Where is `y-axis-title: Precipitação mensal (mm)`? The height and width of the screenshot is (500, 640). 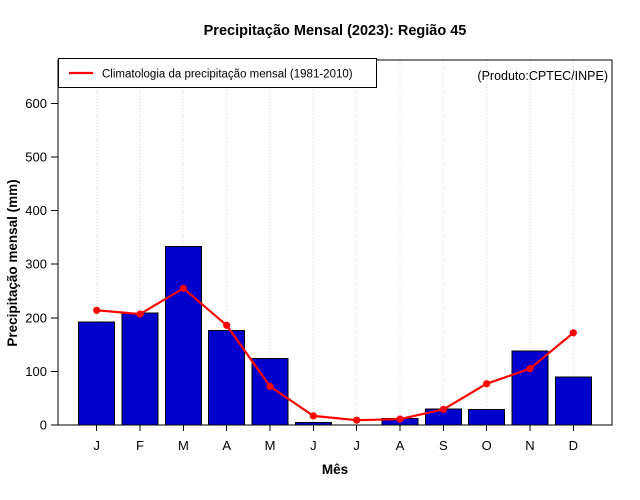
y-axis-title: Precipitação mensal (mm) is located at coordinates (12, 262).